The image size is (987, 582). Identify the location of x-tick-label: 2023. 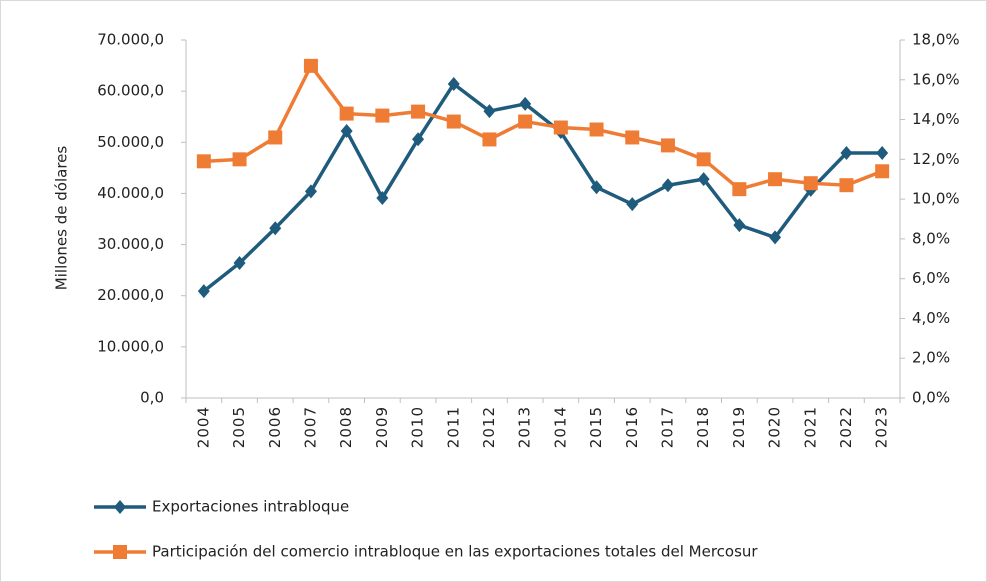
(882, 427).